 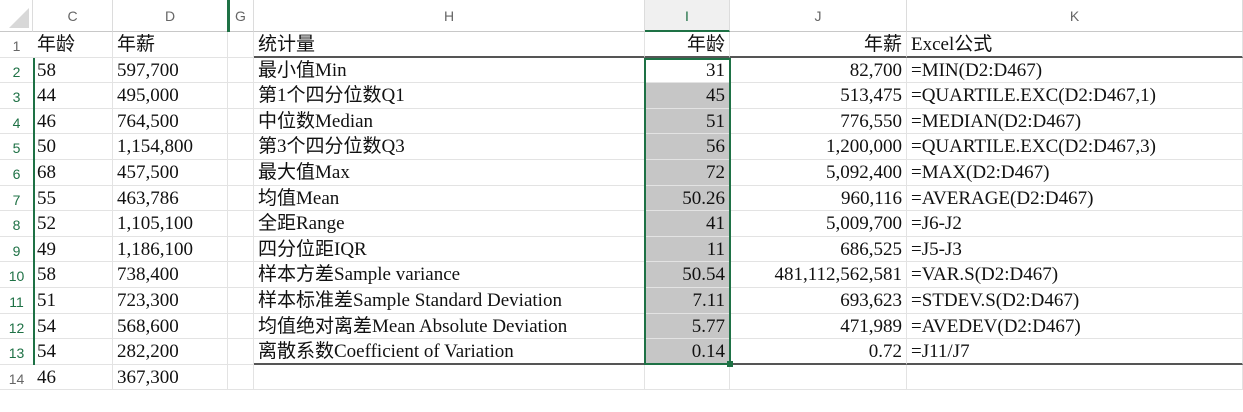 What do you see at coordinates (818, 147) in the screenshot?
I see `stat-salary-cell: 1,200,000` at bounding box center [818, 147].